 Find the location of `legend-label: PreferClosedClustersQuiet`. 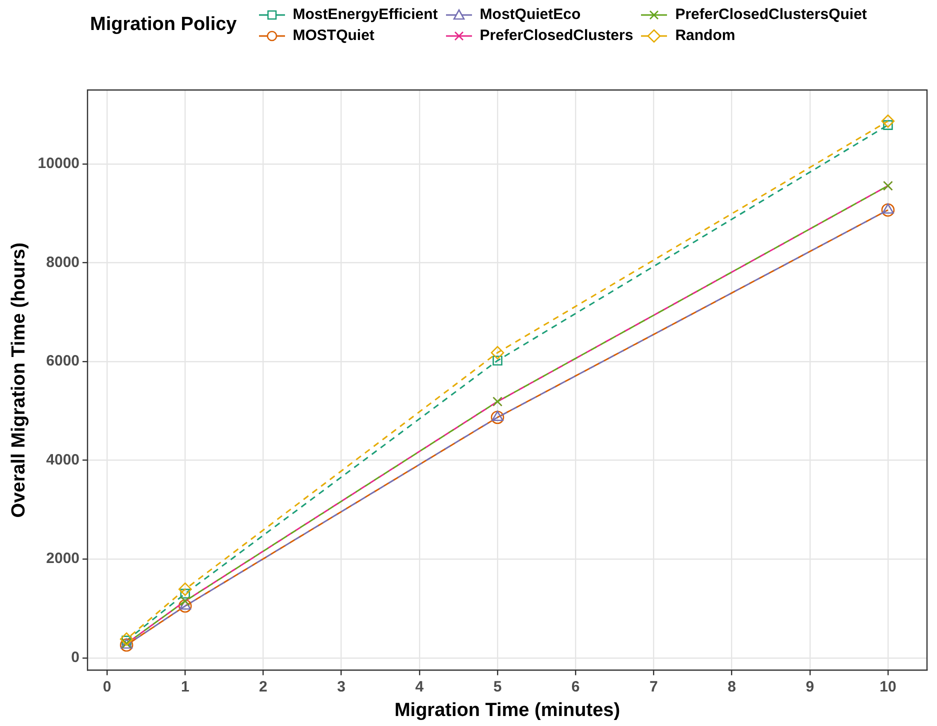

legend-label: PreferClosedClustersQuiet is located at coordinates (771, 14).